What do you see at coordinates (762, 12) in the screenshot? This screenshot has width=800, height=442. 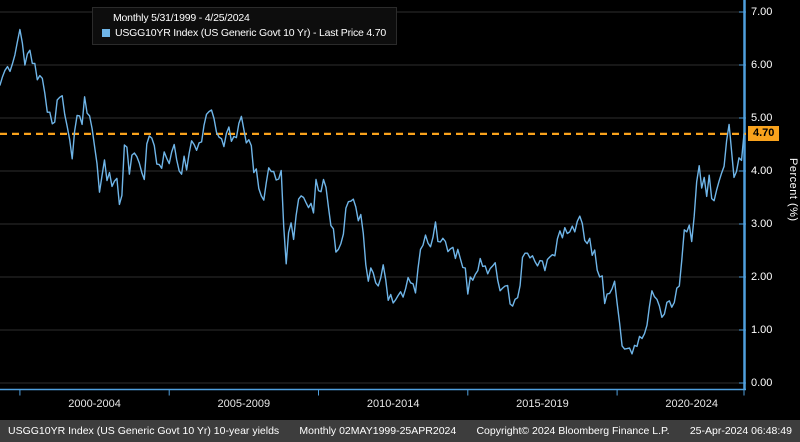 I see `y-tick-label: 7.00` at bounding box center [762, 12].